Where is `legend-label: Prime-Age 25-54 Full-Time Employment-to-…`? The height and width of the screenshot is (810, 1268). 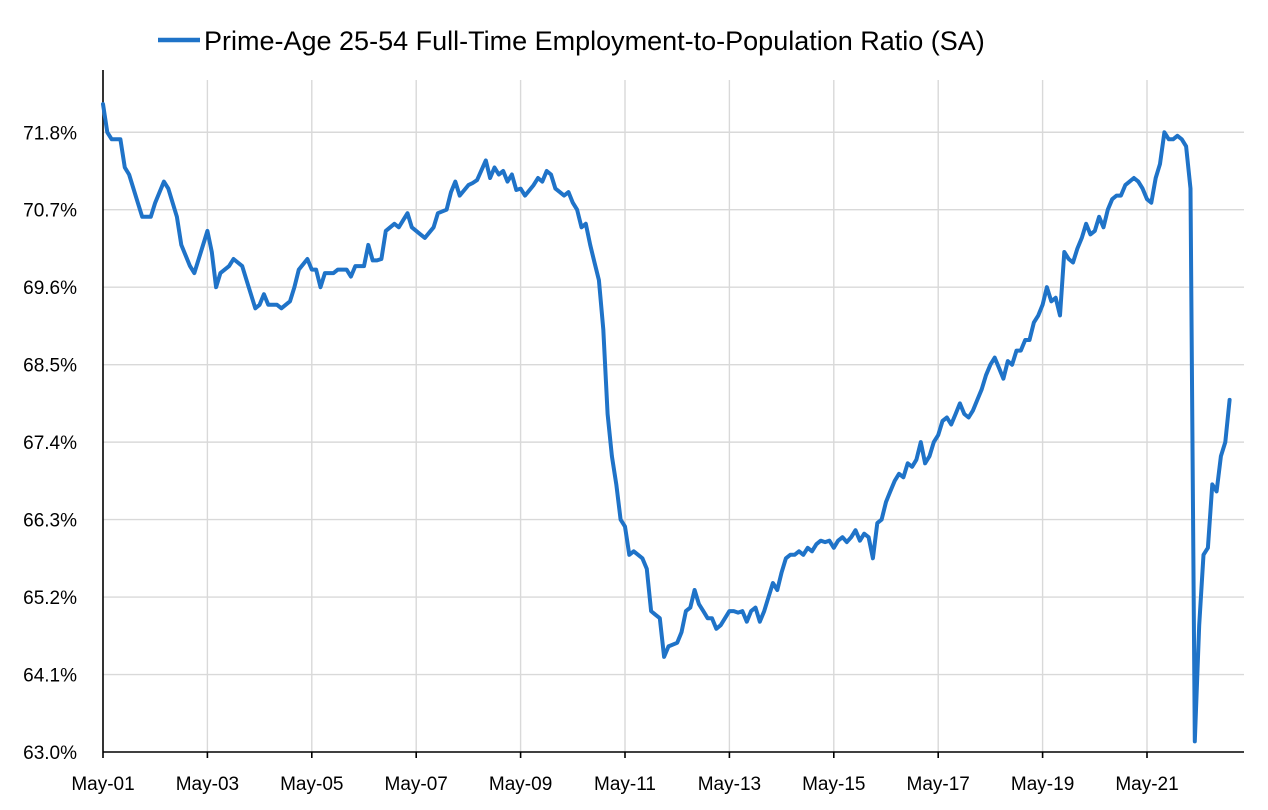 legend-label: Prime-Age 25-54 Full-Time Employment-to-… is located at coordinates (594, 41).